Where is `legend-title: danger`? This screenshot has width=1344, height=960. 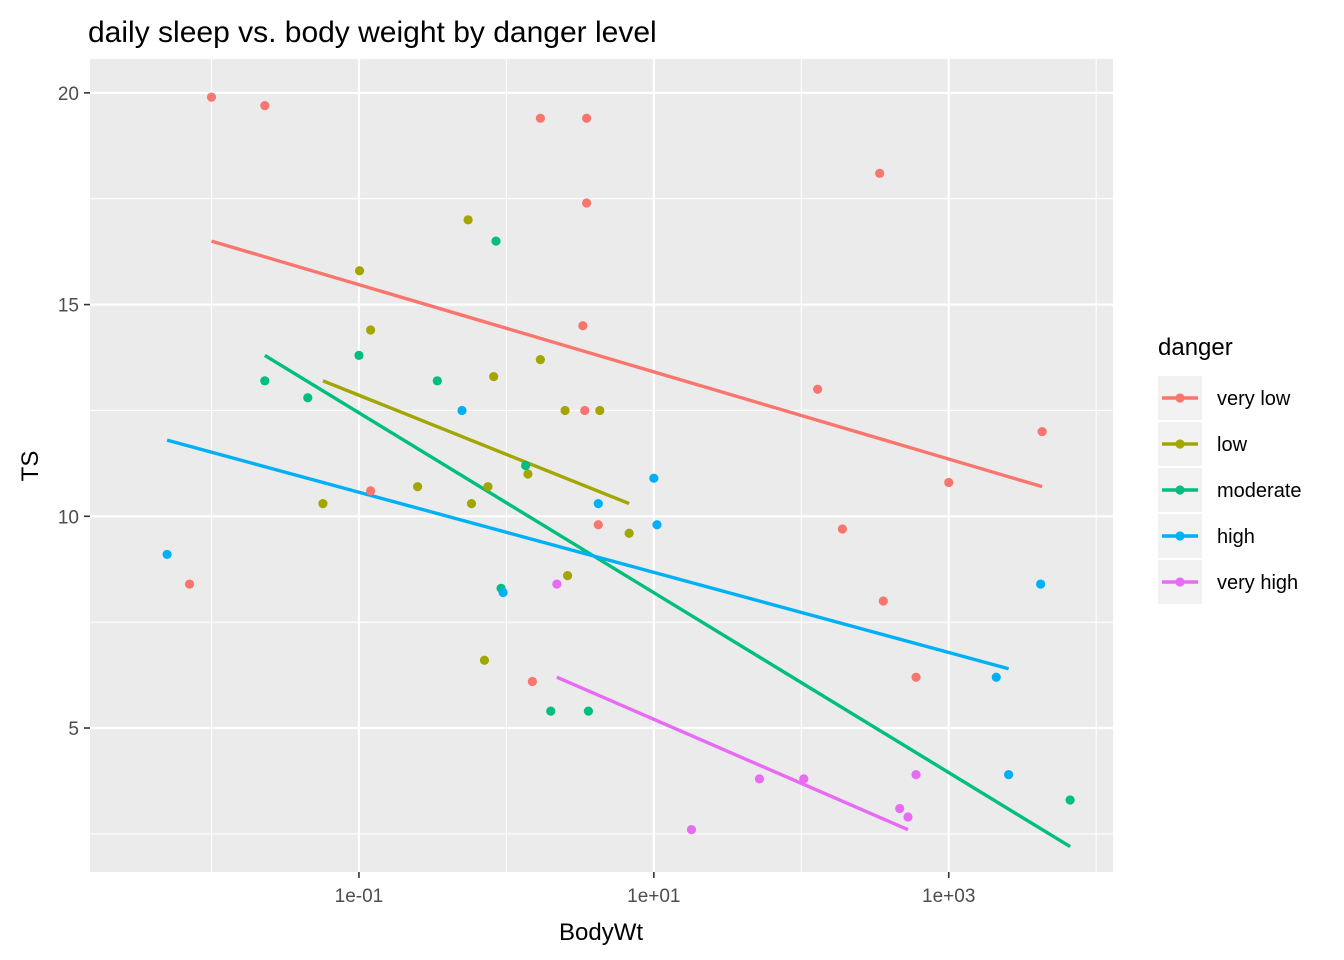
legend-title: danger is located at coordinates (1195, 347).